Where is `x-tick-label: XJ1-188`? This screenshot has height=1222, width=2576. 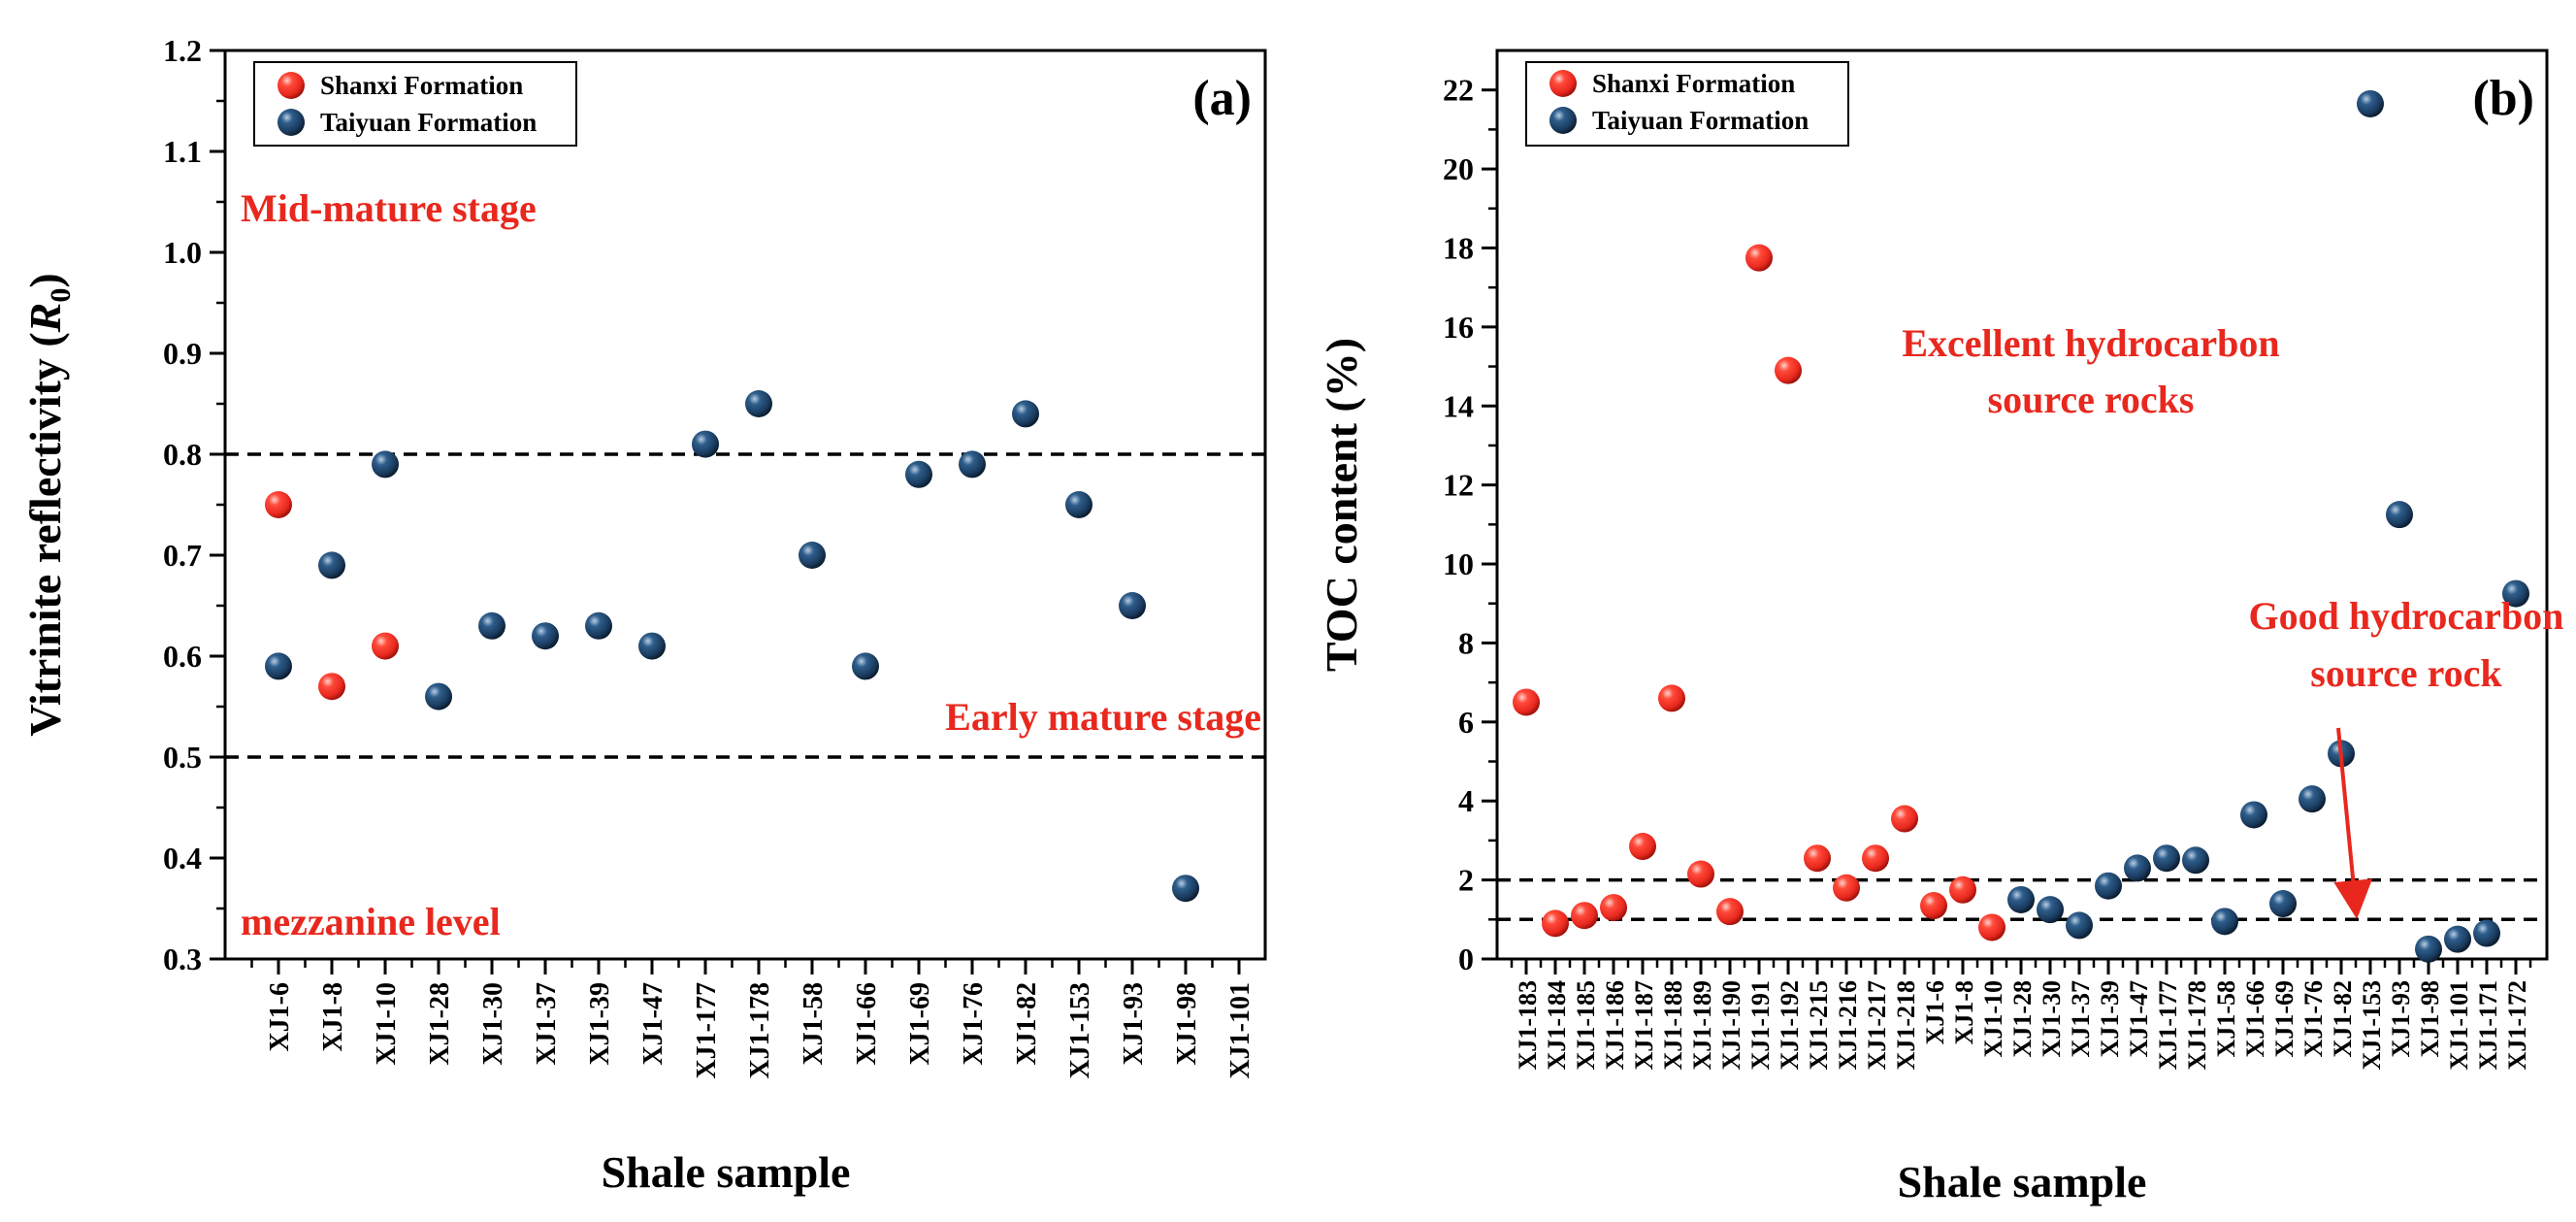 x-tick-label: XJ1-188 is located at coordinates (1673, 1025).